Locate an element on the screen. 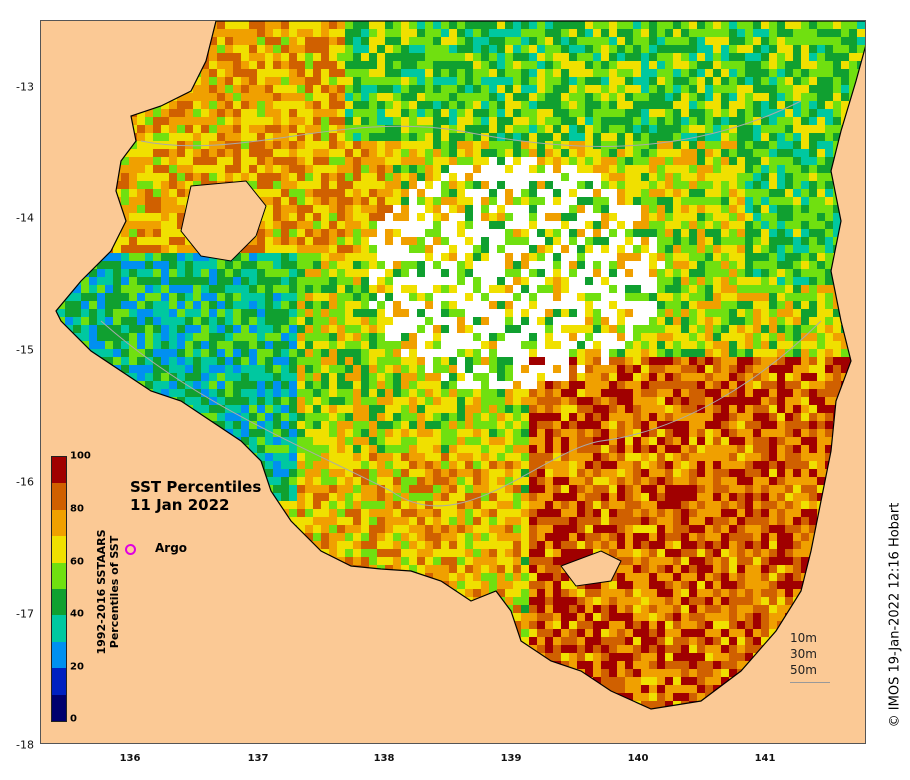 The height and width of the screenshot is (780, 910). depth-label-10m: 10m is located at coordinates (803, 638).